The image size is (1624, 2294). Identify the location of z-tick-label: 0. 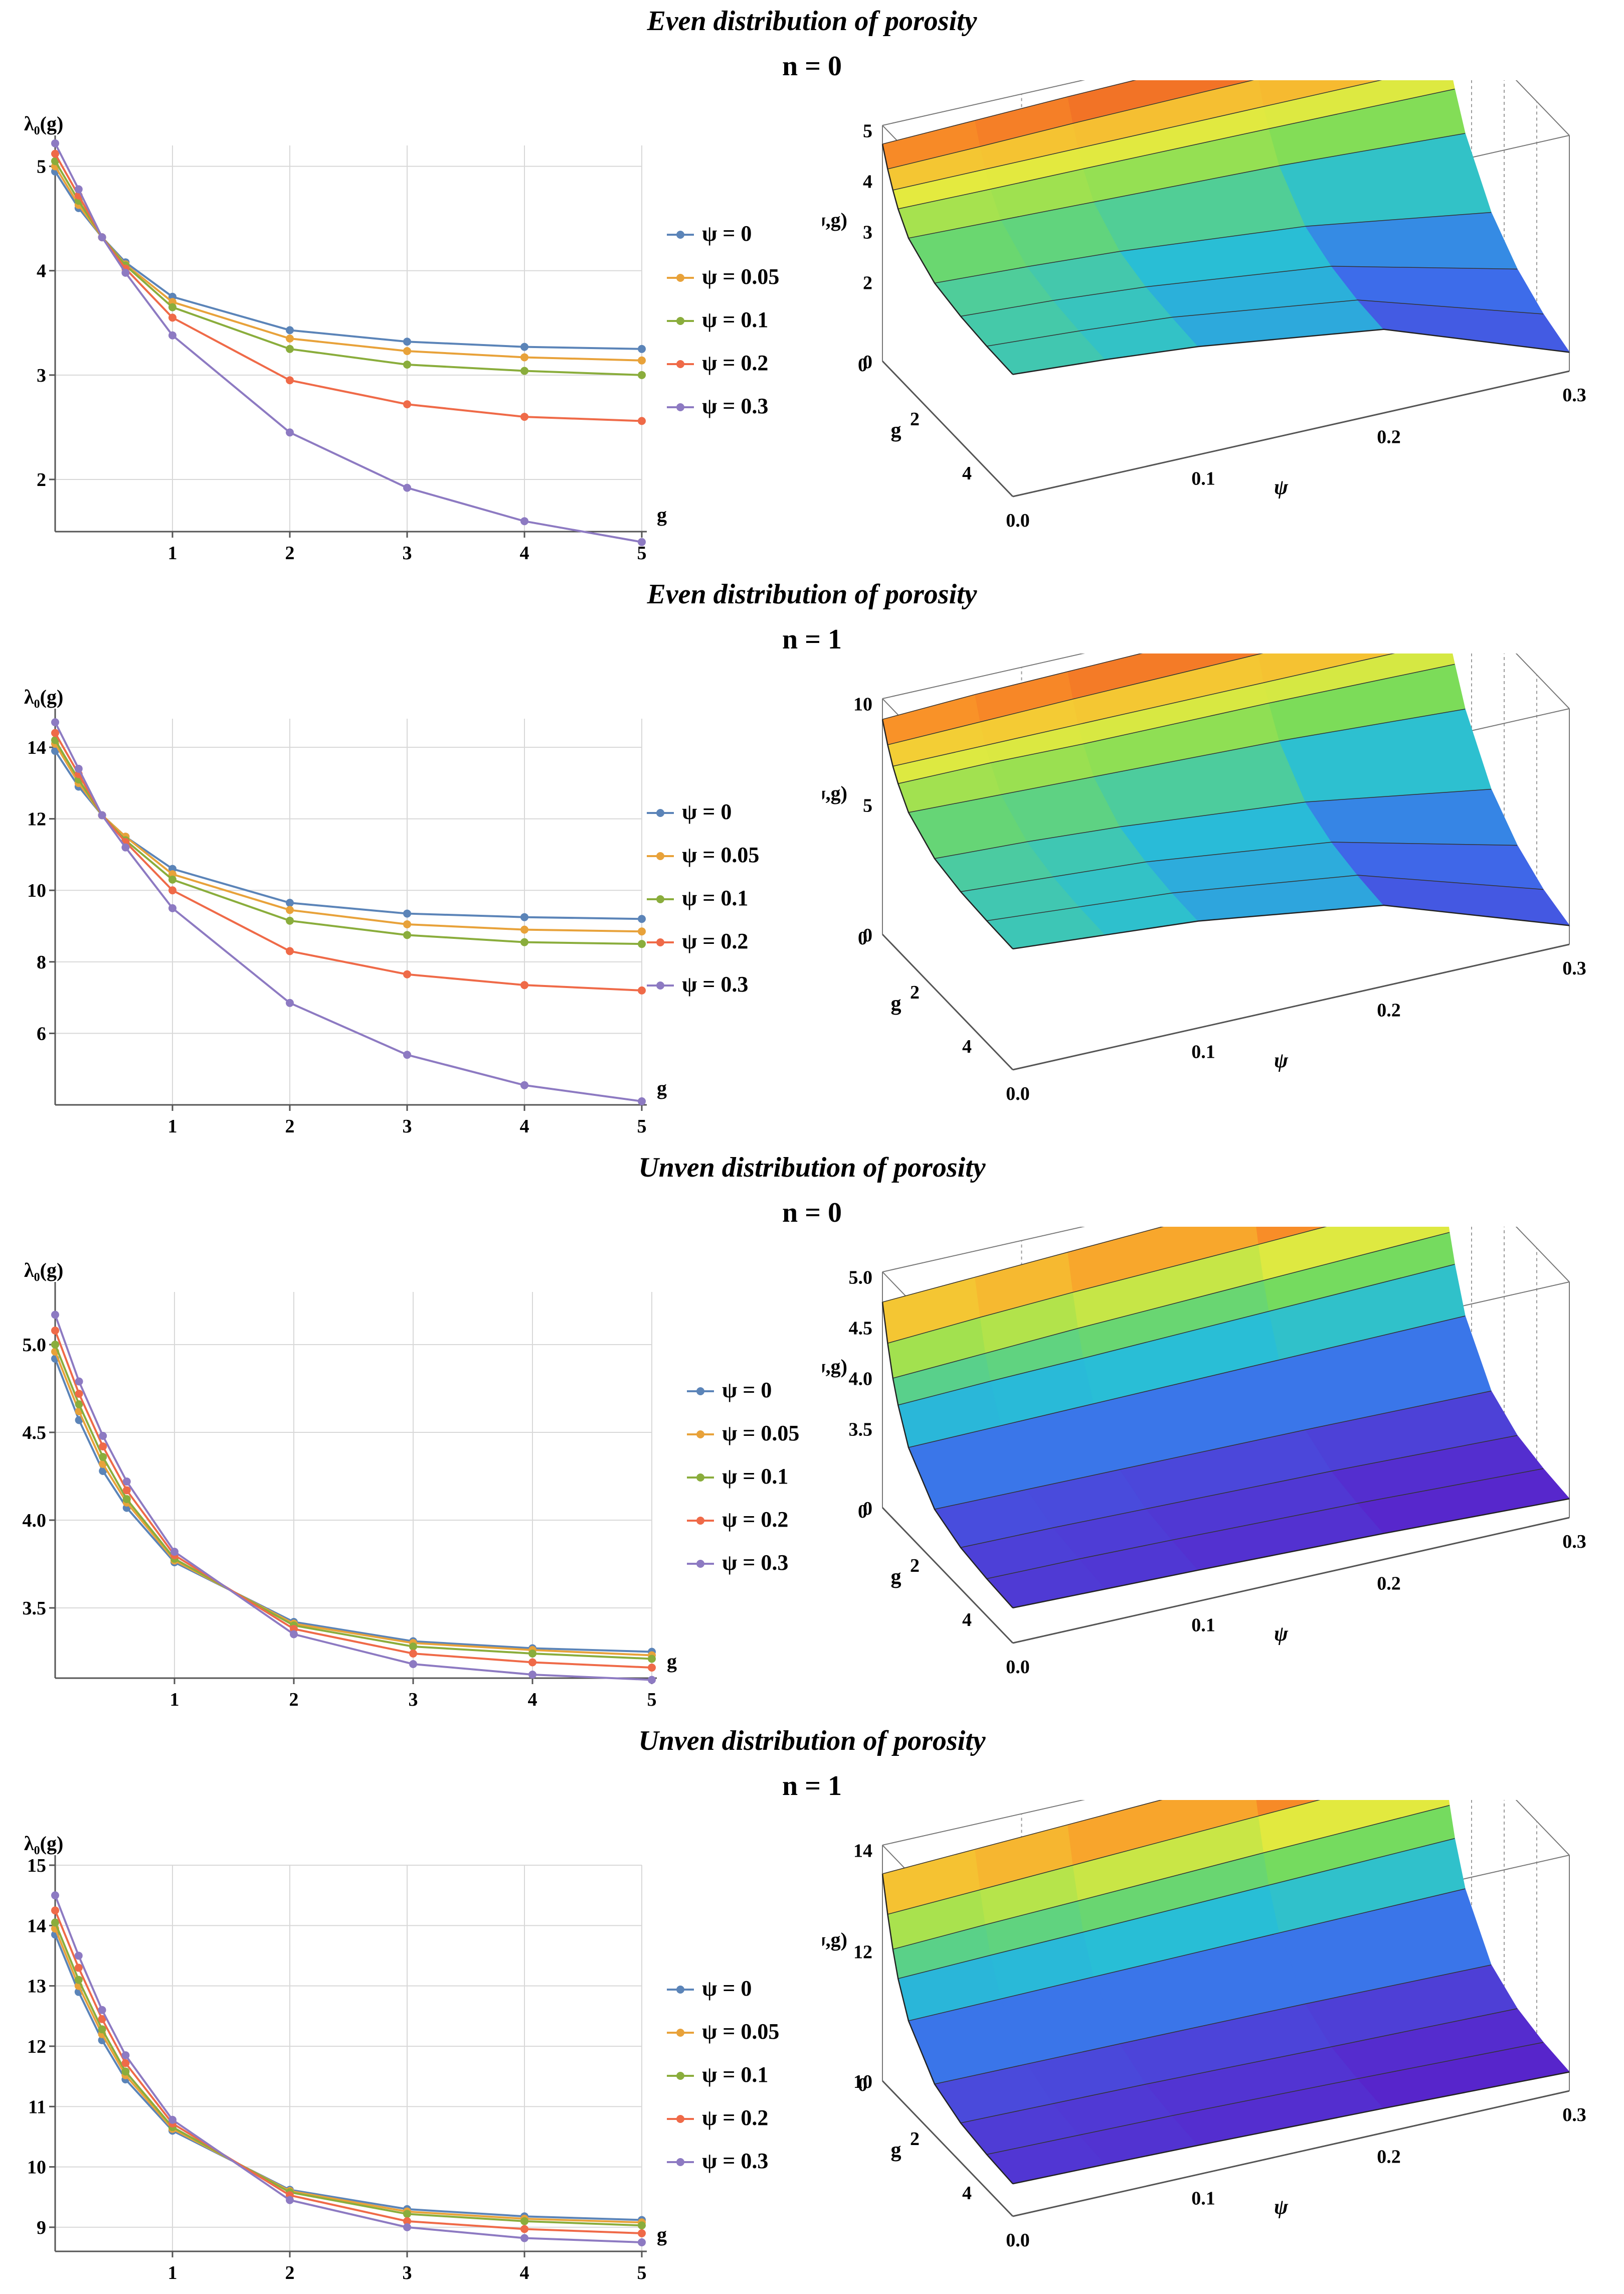
(867, 362).